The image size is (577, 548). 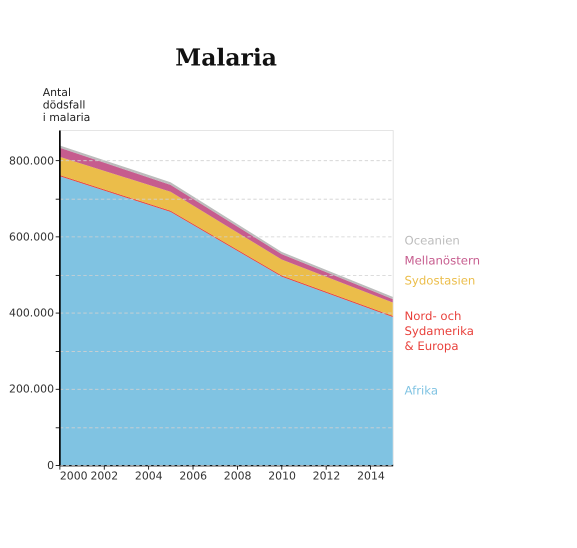 What do you see at coordinates (148, 476) in the screenshot?
I see `x-tick-label: 2004` at bounding box center [148, 476].